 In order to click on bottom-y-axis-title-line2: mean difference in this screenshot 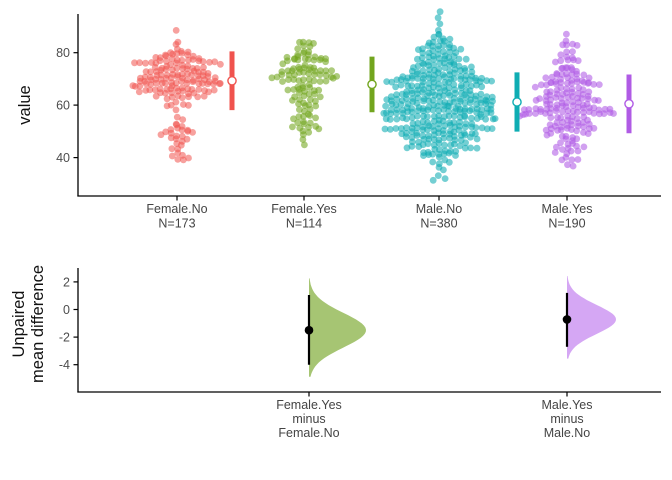, I will do `click(38, 324)`.